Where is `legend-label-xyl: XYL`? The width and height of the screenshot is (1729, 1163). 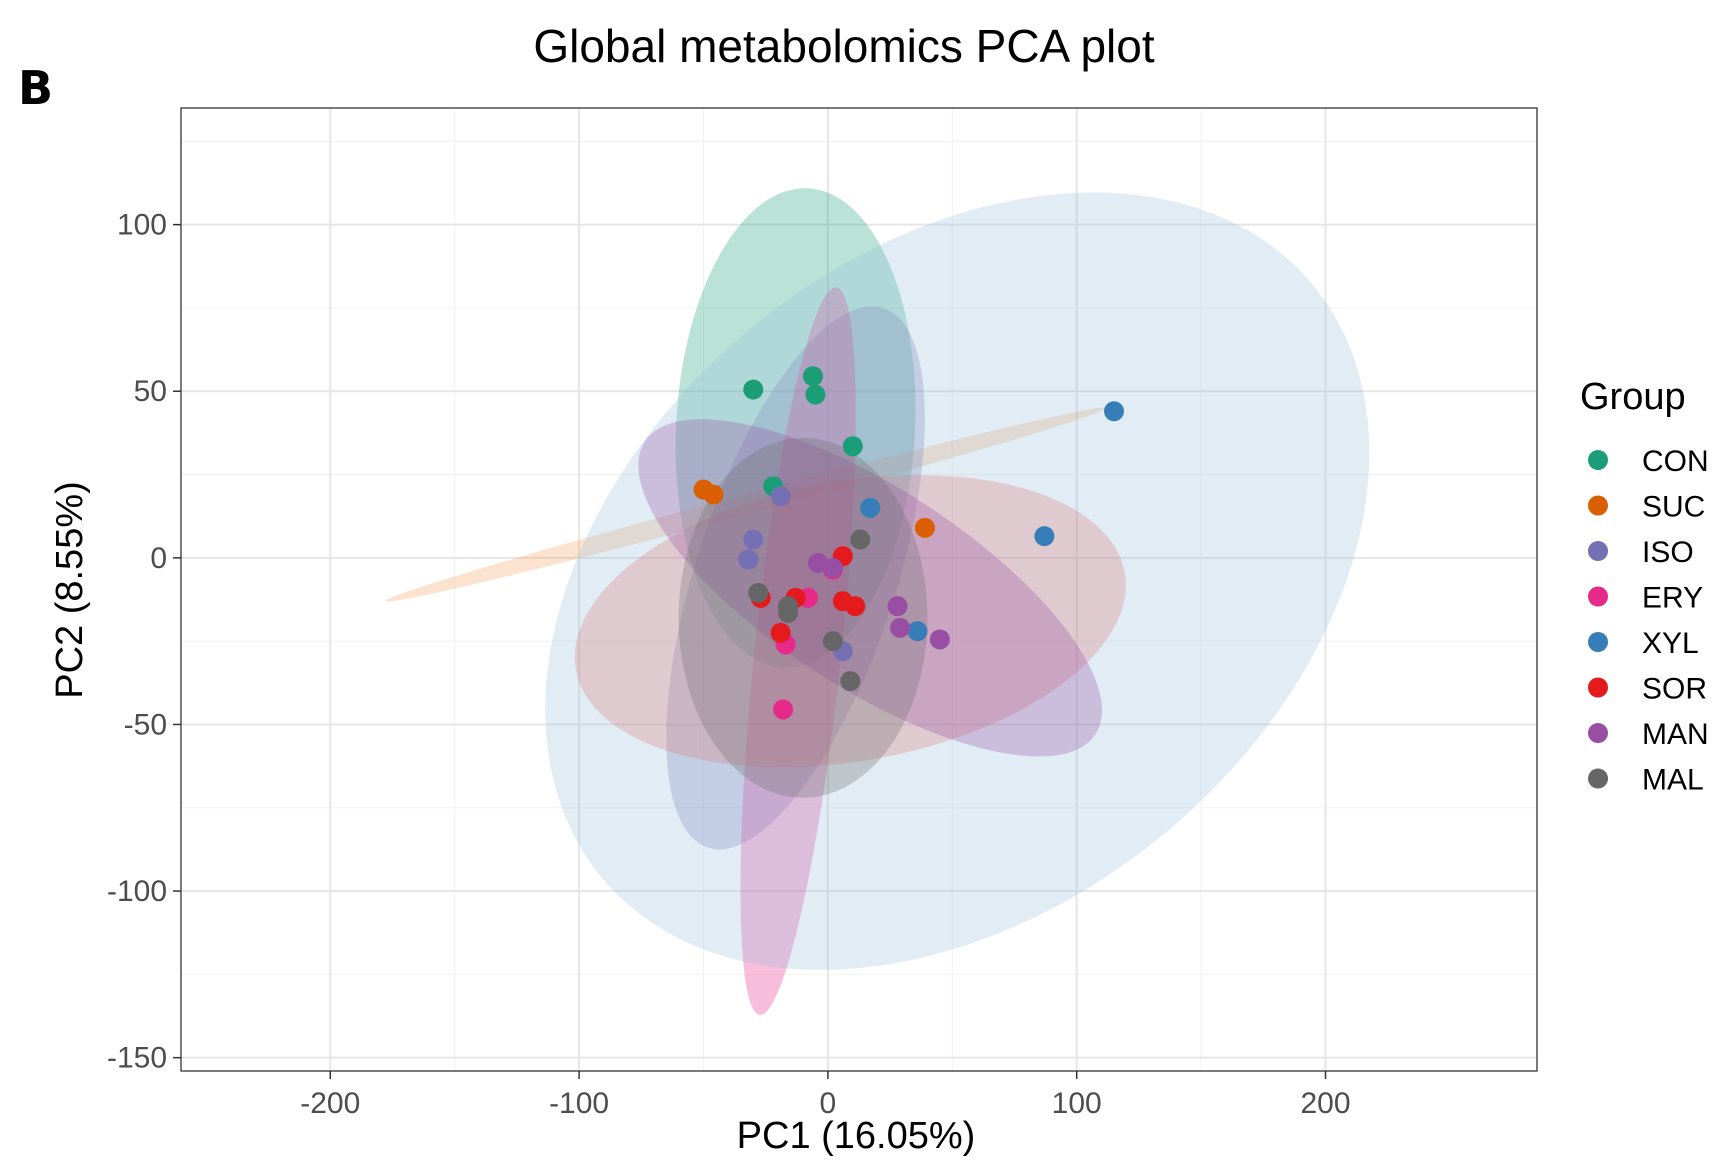
legend-label-xyl: XYL is located at coordinates (1670, 643).